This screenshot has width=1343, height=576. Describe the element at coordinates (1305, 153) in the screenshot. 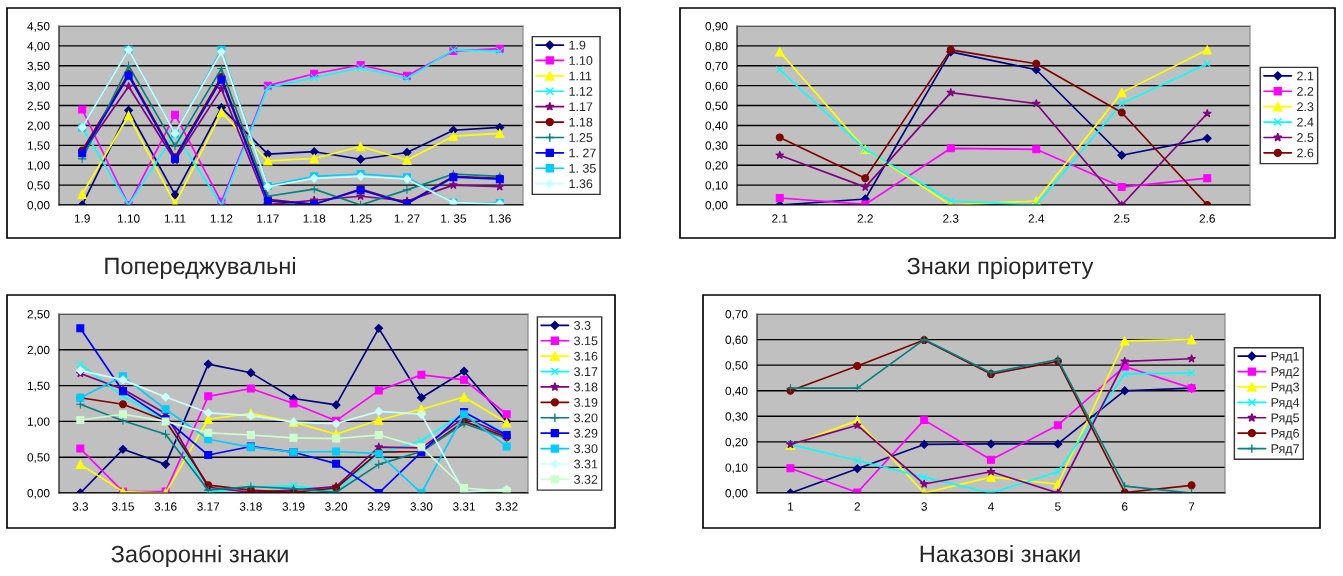

I see `legend-label: 2.6` at that location.